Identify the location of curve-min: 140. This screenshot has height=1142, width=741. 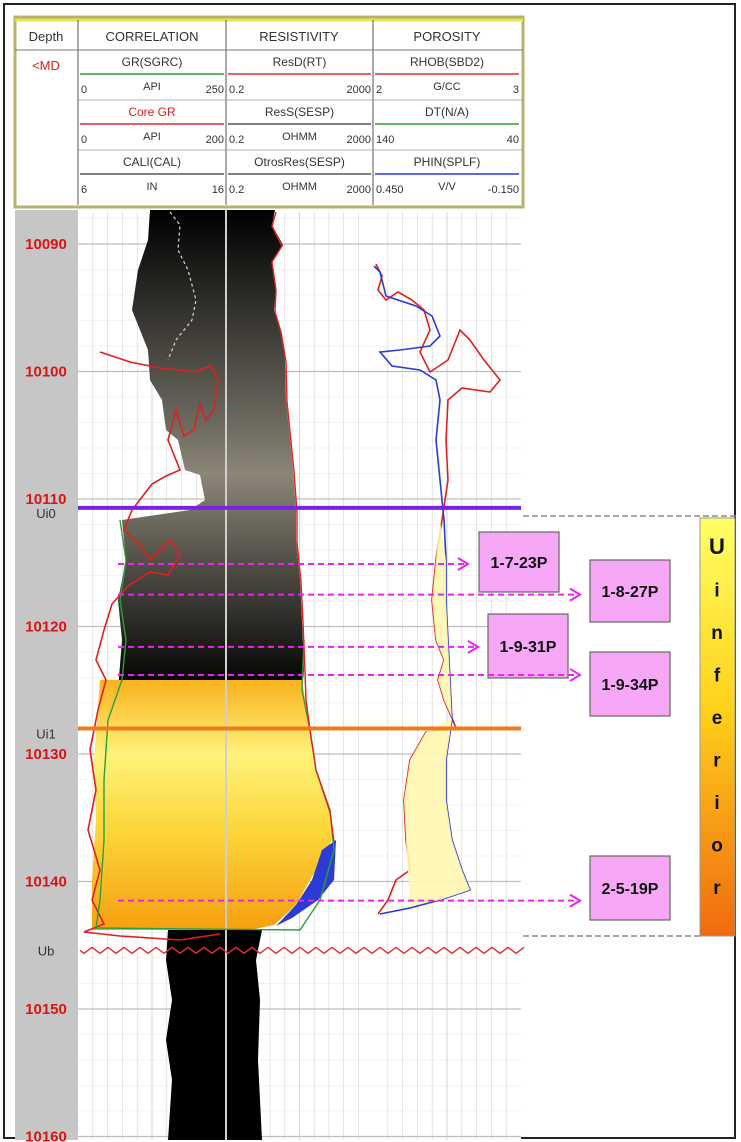
(385, 140).